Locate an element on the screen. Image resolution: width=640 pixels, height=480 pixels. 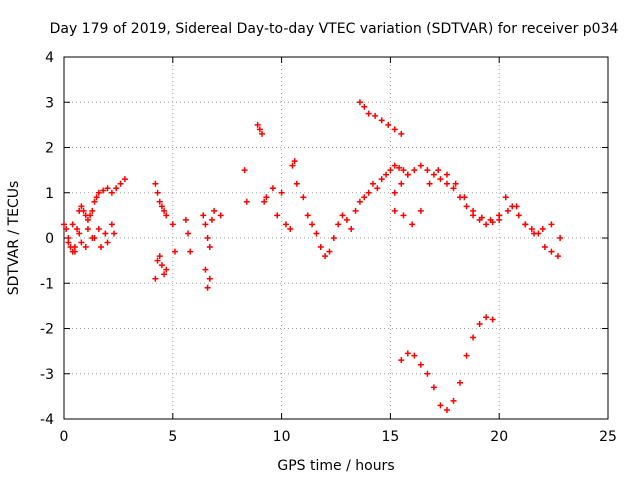
x-axis-label: GPS time / hours is located at coordinates (335, 466).